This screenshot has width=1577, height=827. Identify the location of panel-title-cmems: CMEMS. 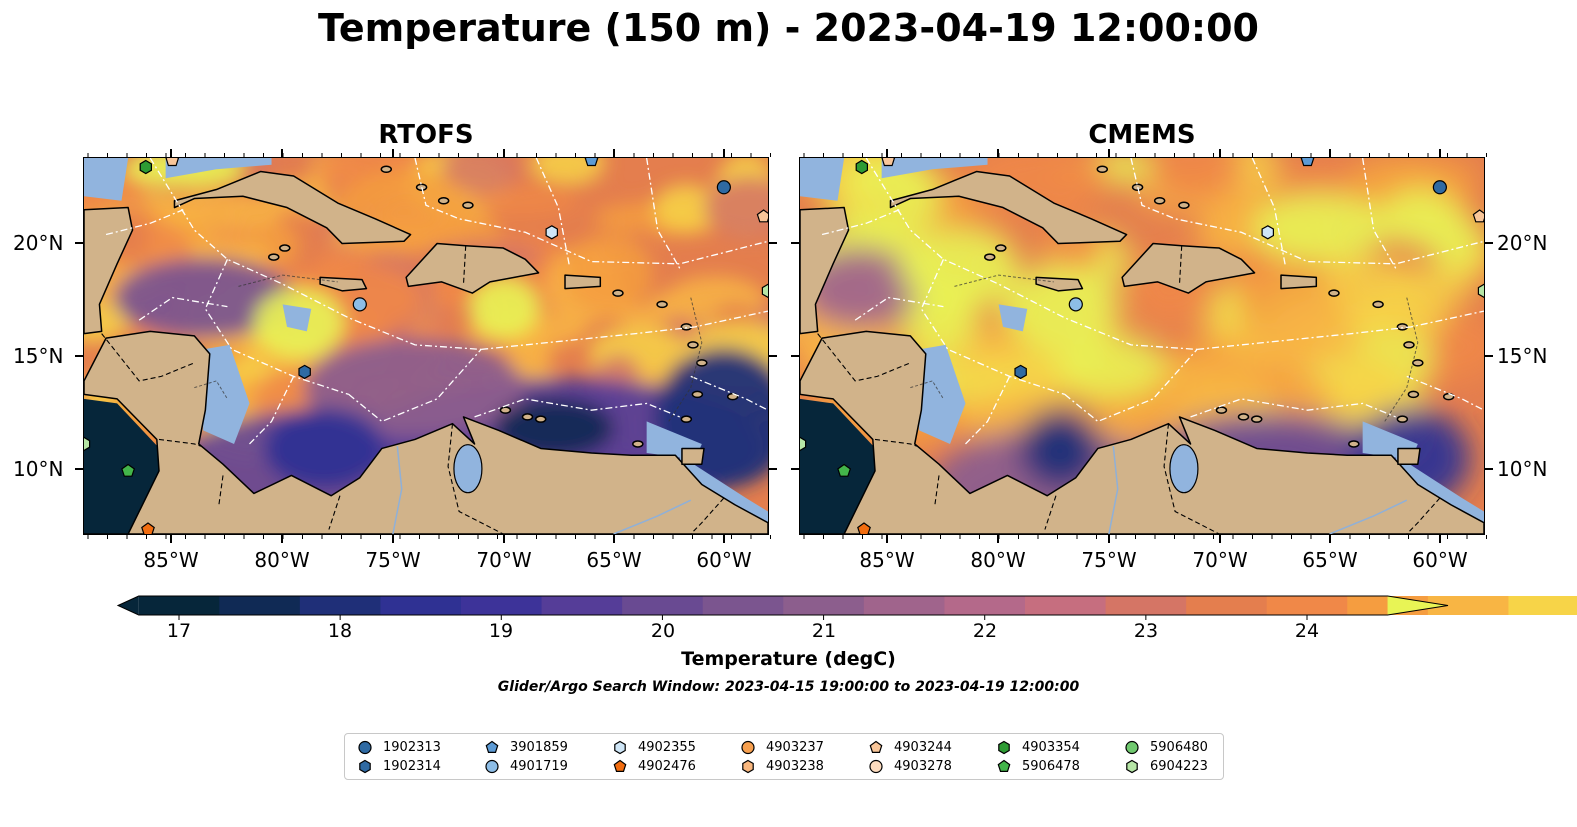
(1142, 135).